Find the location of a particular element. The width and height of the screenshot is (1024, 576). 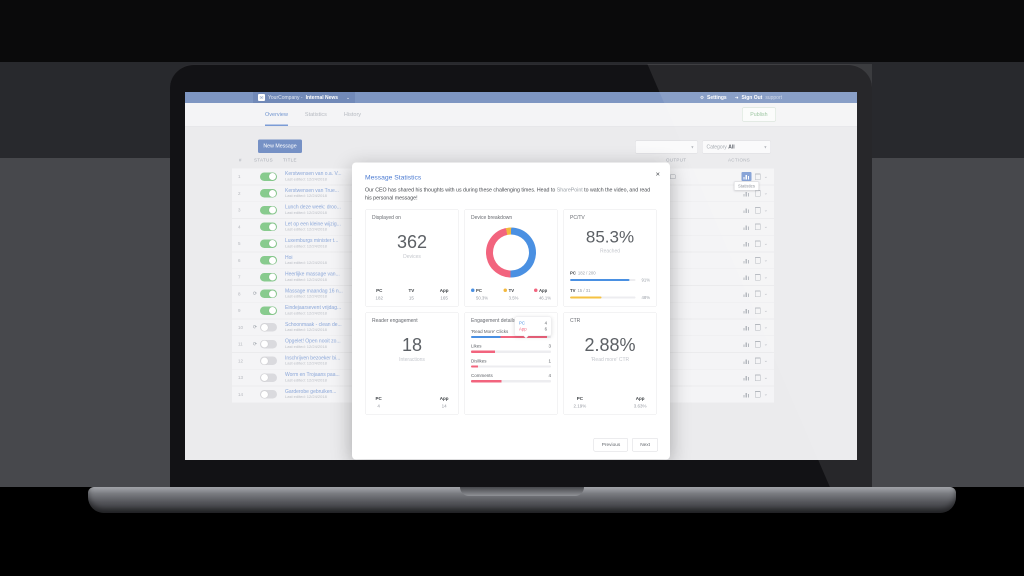

row-actions: ⌄ is located at coordinates (747, 344).